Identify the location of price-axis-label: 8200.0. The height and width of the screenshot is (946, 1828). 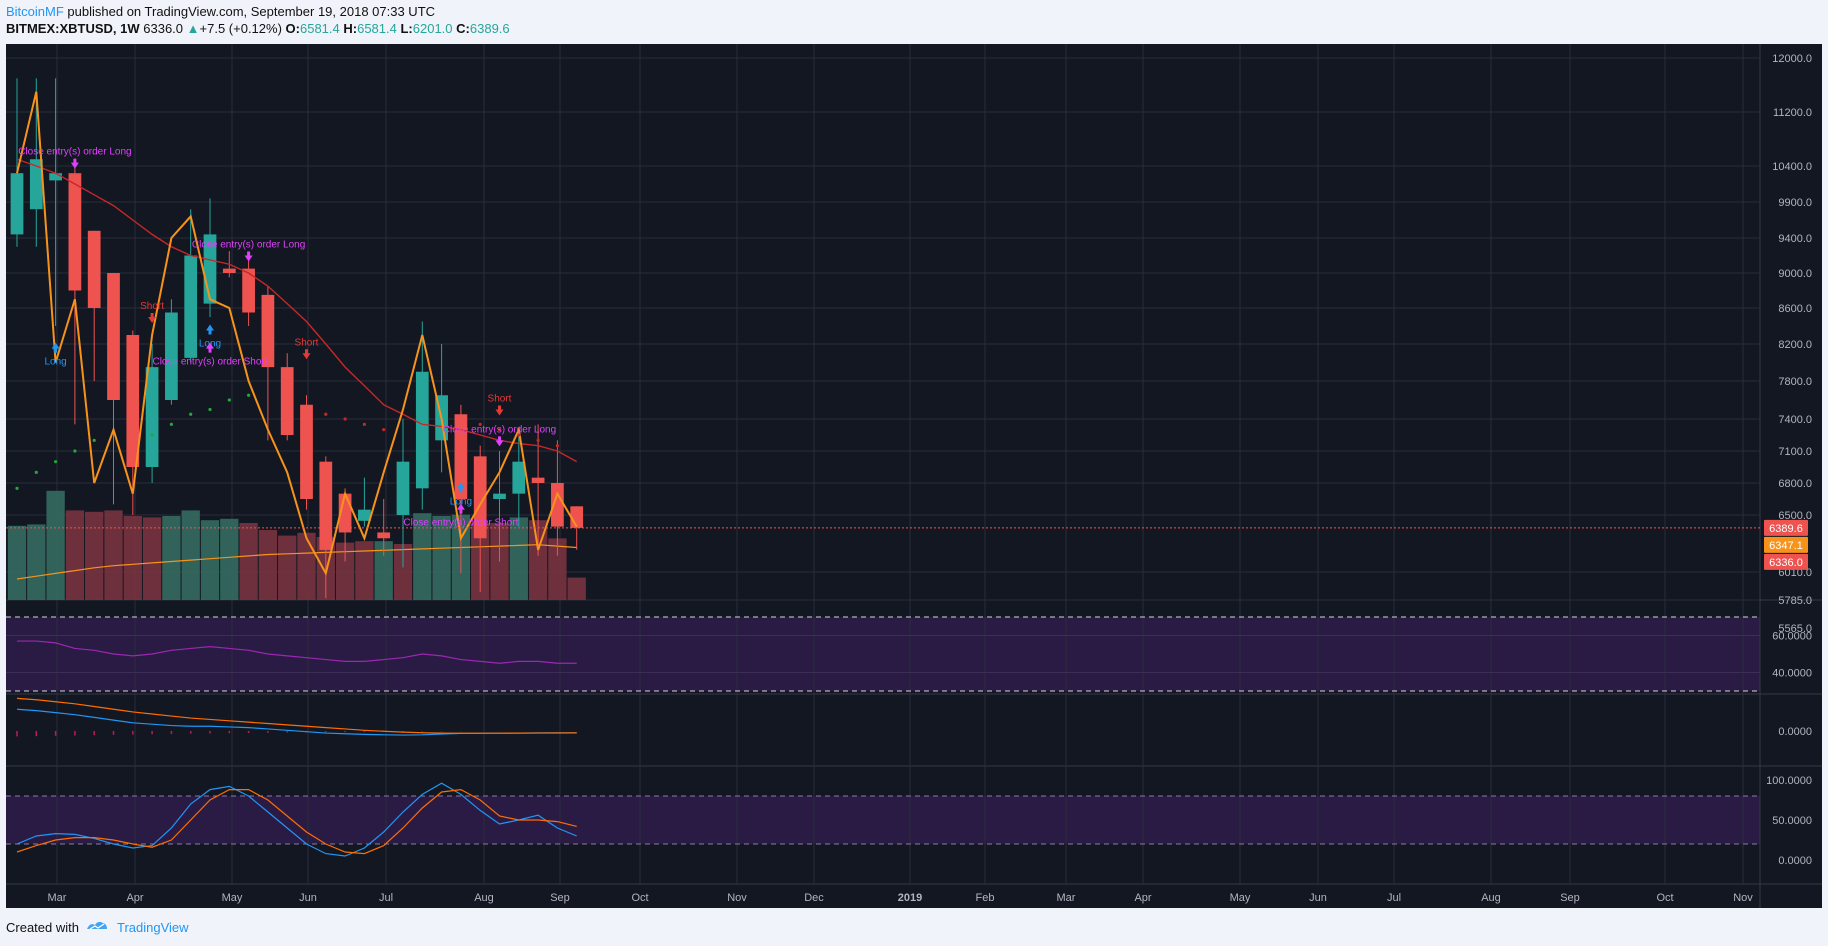
(1795, 345).